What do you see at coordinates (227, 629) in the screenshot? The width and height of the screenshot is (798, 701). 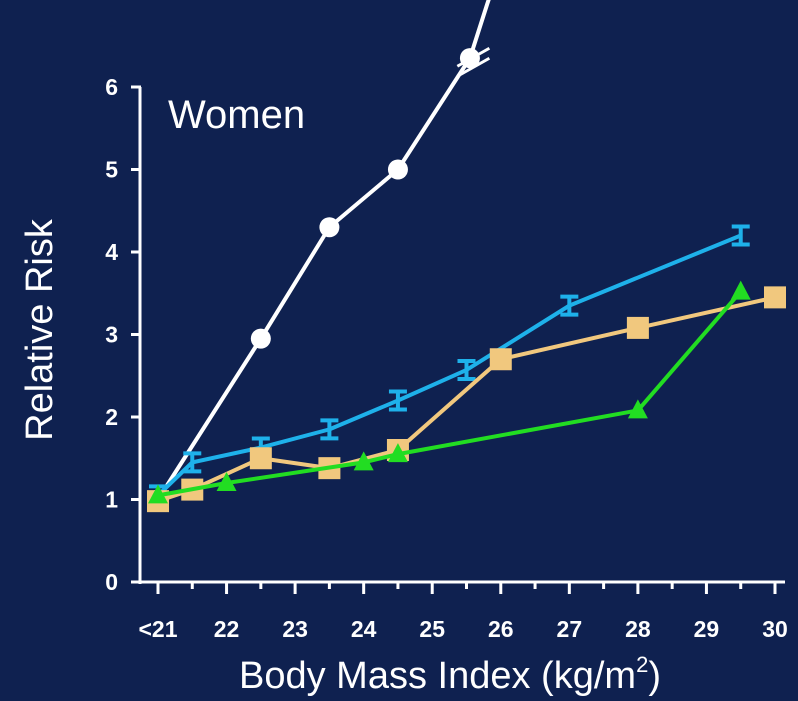 I see `x-tick-label: 22` at bounding box center [227, 629].